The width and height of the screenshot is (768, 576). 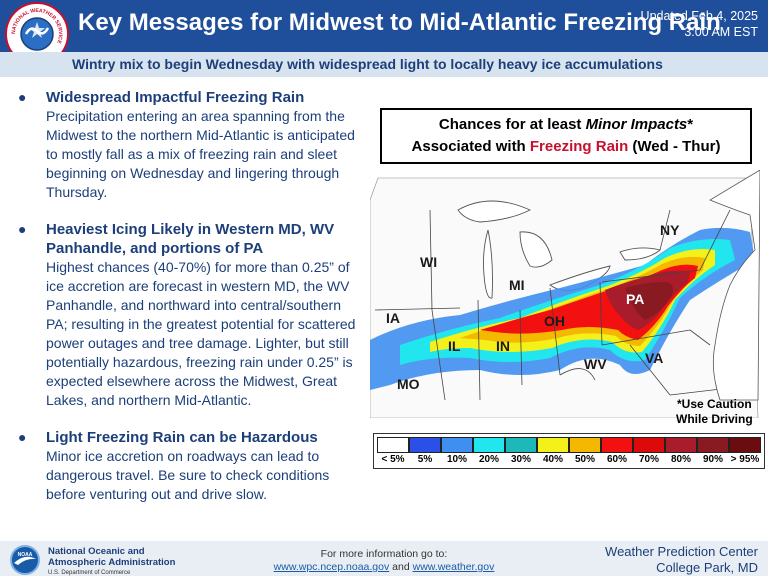 I want to click on noaa-logo: NOAA, so click(x=25, y=560).